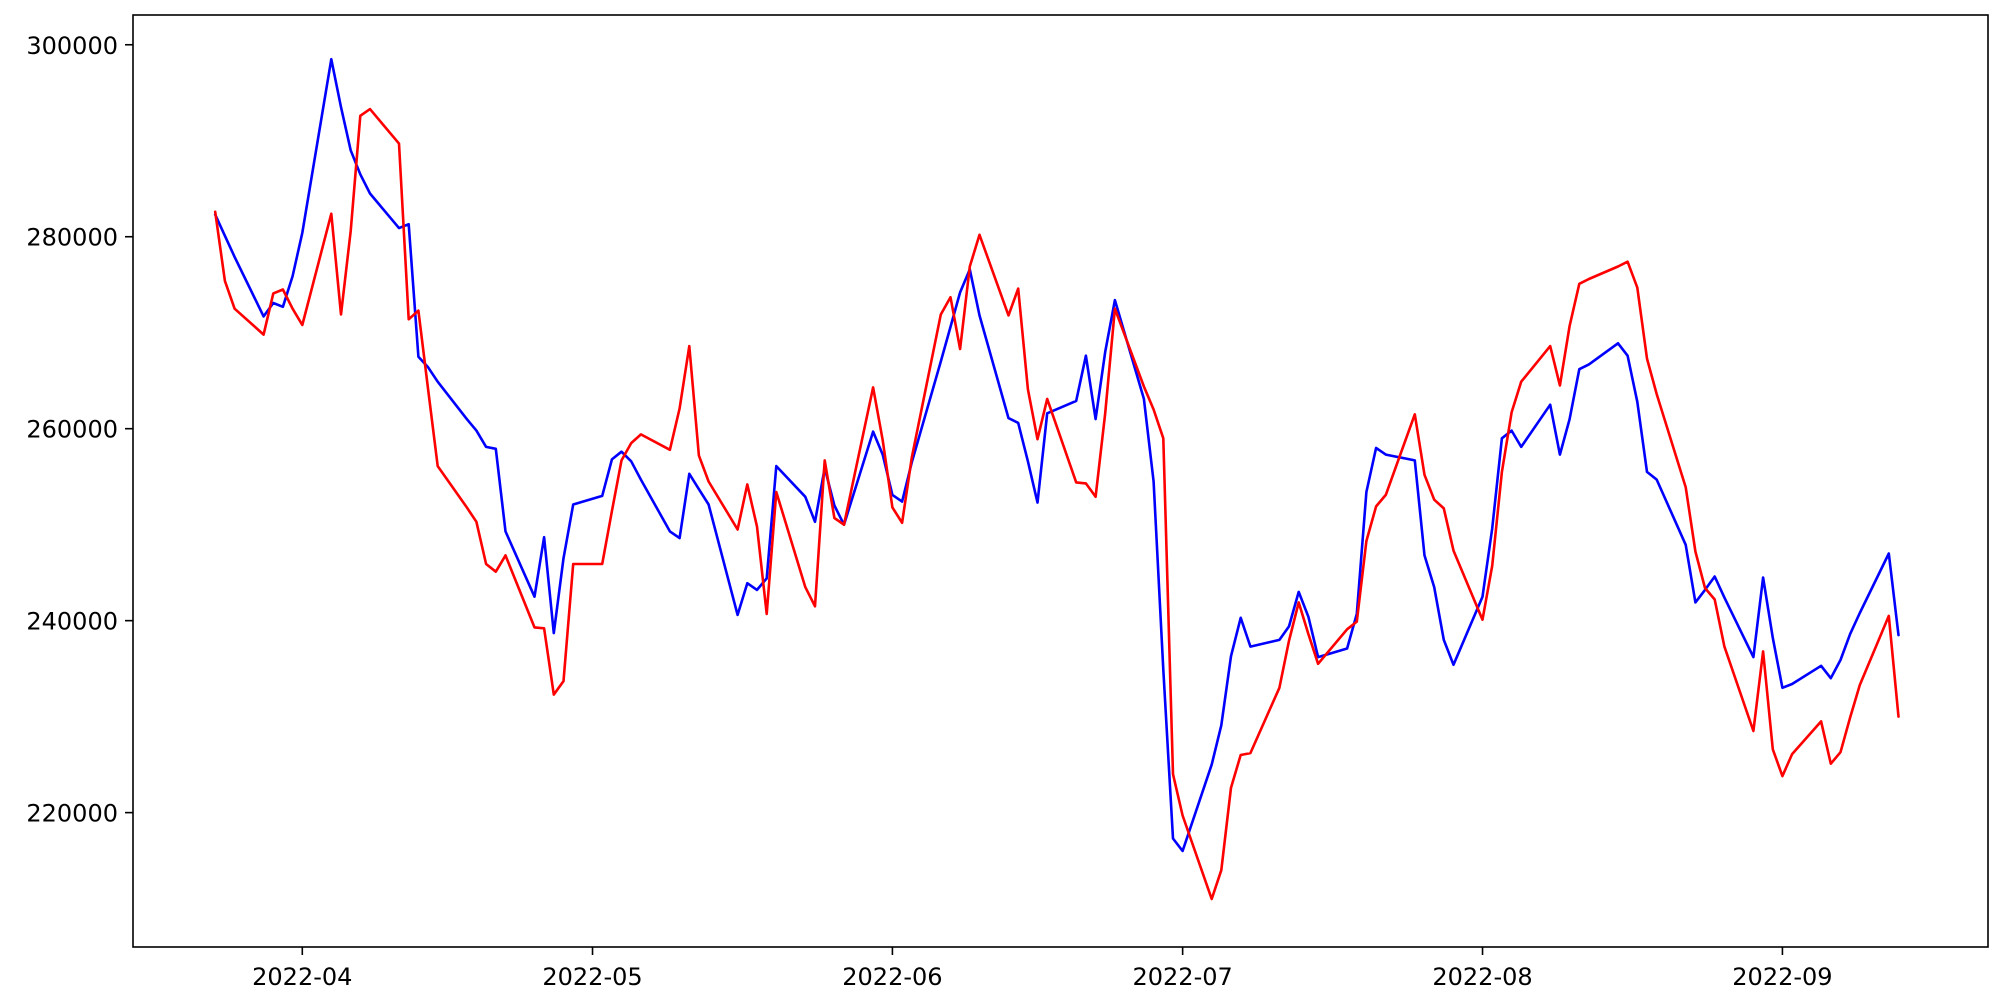  What do you see at coordinates (72, 46) in the screenshot?
I see `y-tick-label: 300000` at bounding box center [72, 46].